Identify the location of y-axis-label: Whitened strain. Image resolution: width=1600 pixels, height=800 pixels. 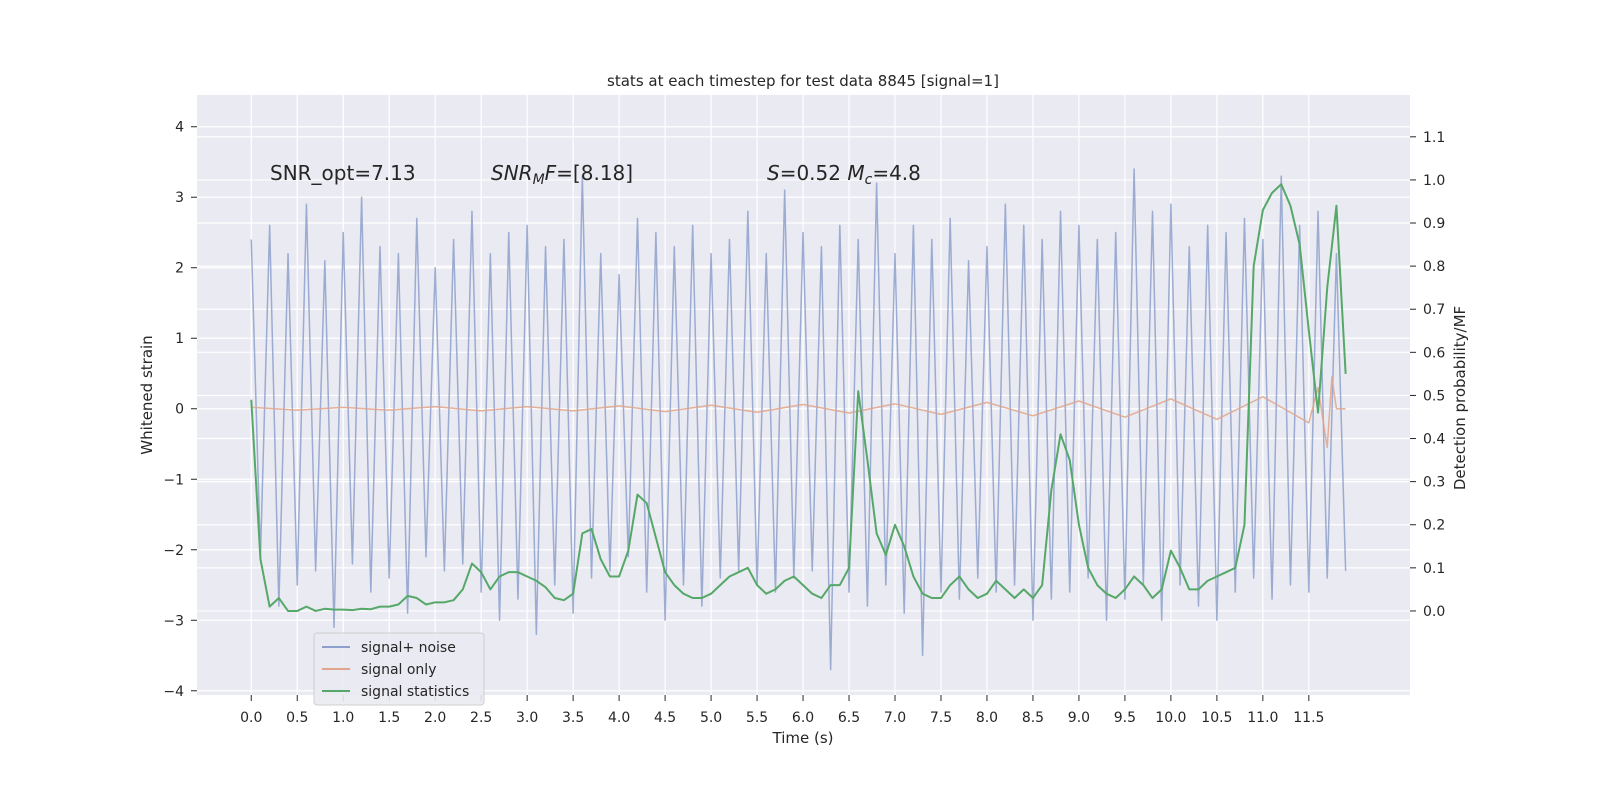
(147, 394).